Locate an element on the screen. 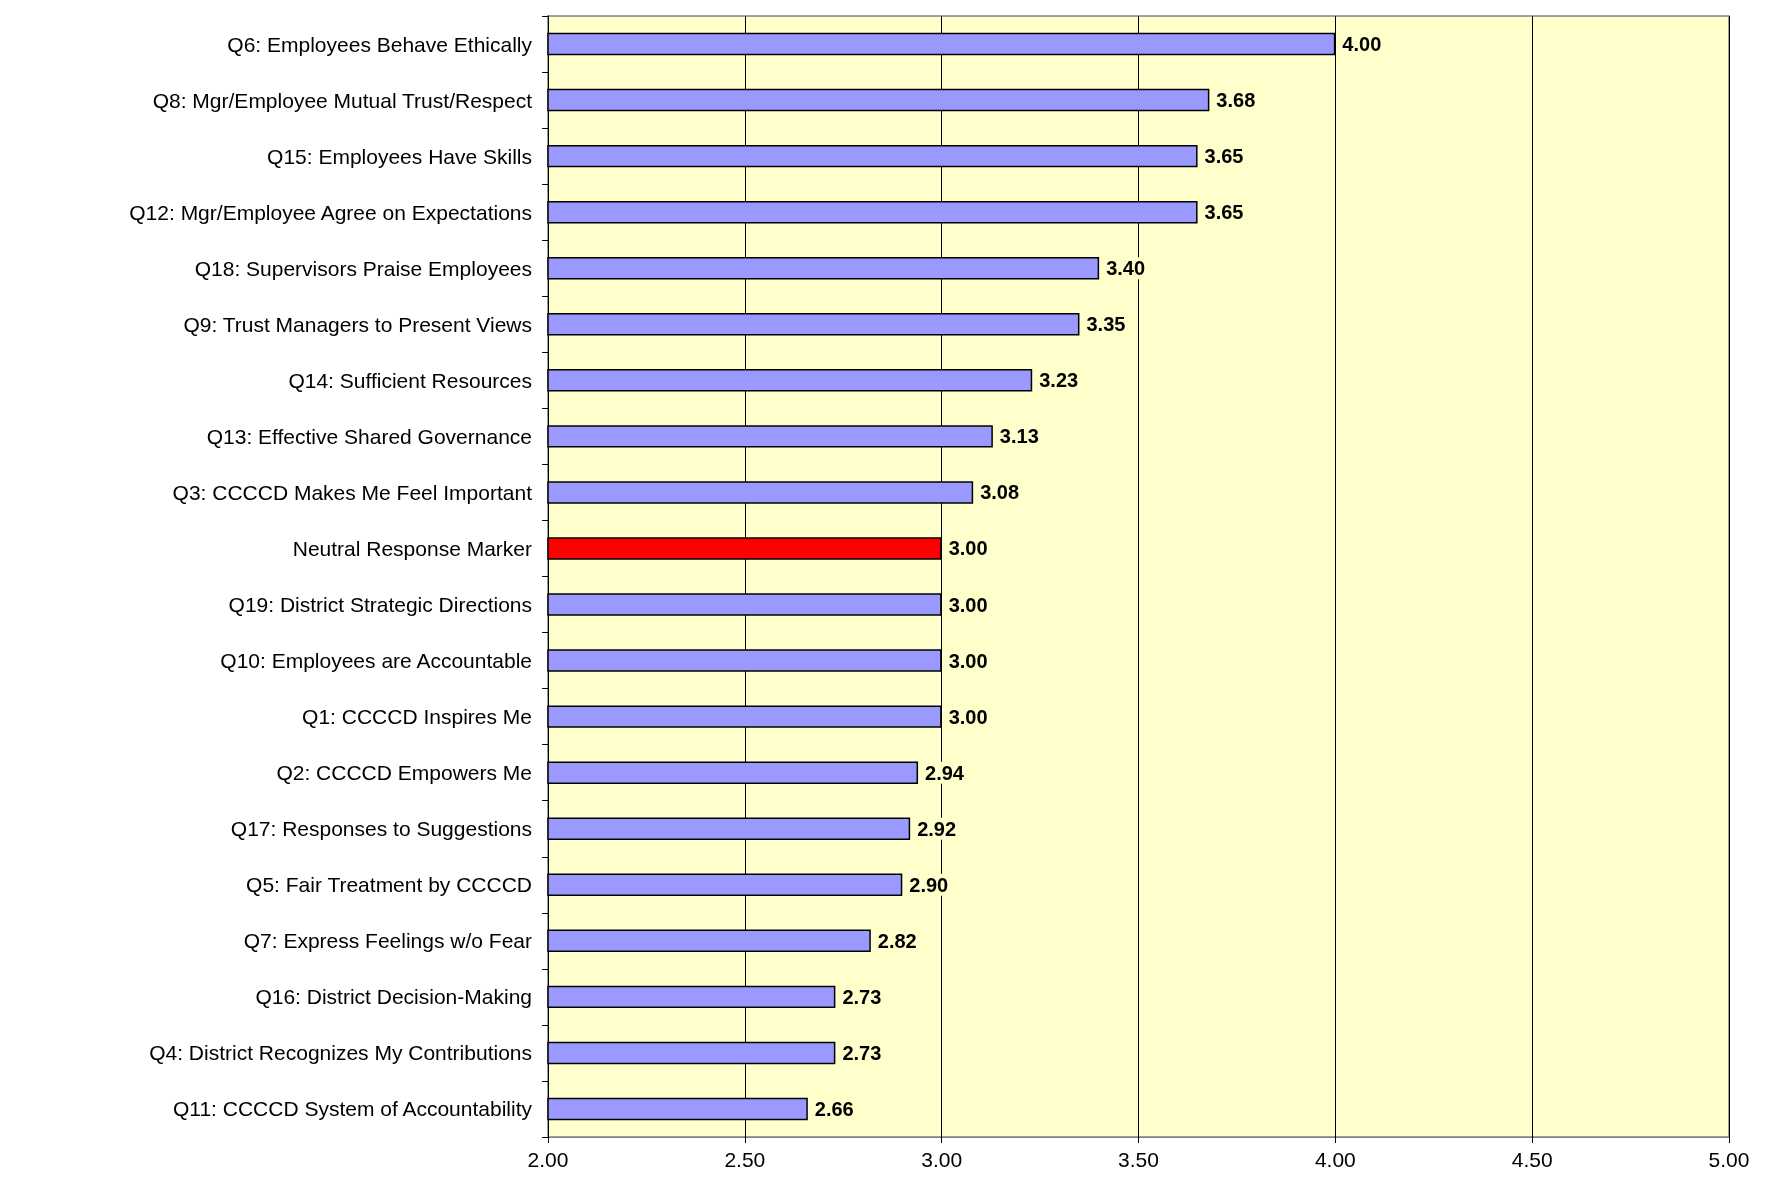 Image resolution: width=1782 pixels, height=1197 pixels. x-tick-label: 2.50 is located at coordinates (745, 1159).